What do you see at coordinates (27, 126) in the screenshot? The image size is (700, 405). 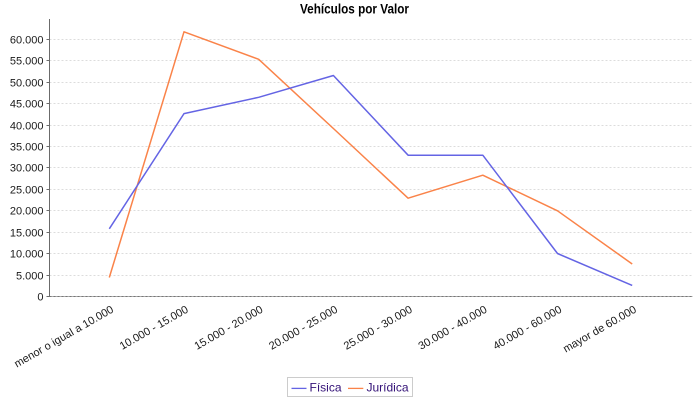 I see `svg-text: 40.000` at bounding box center [27, 126].